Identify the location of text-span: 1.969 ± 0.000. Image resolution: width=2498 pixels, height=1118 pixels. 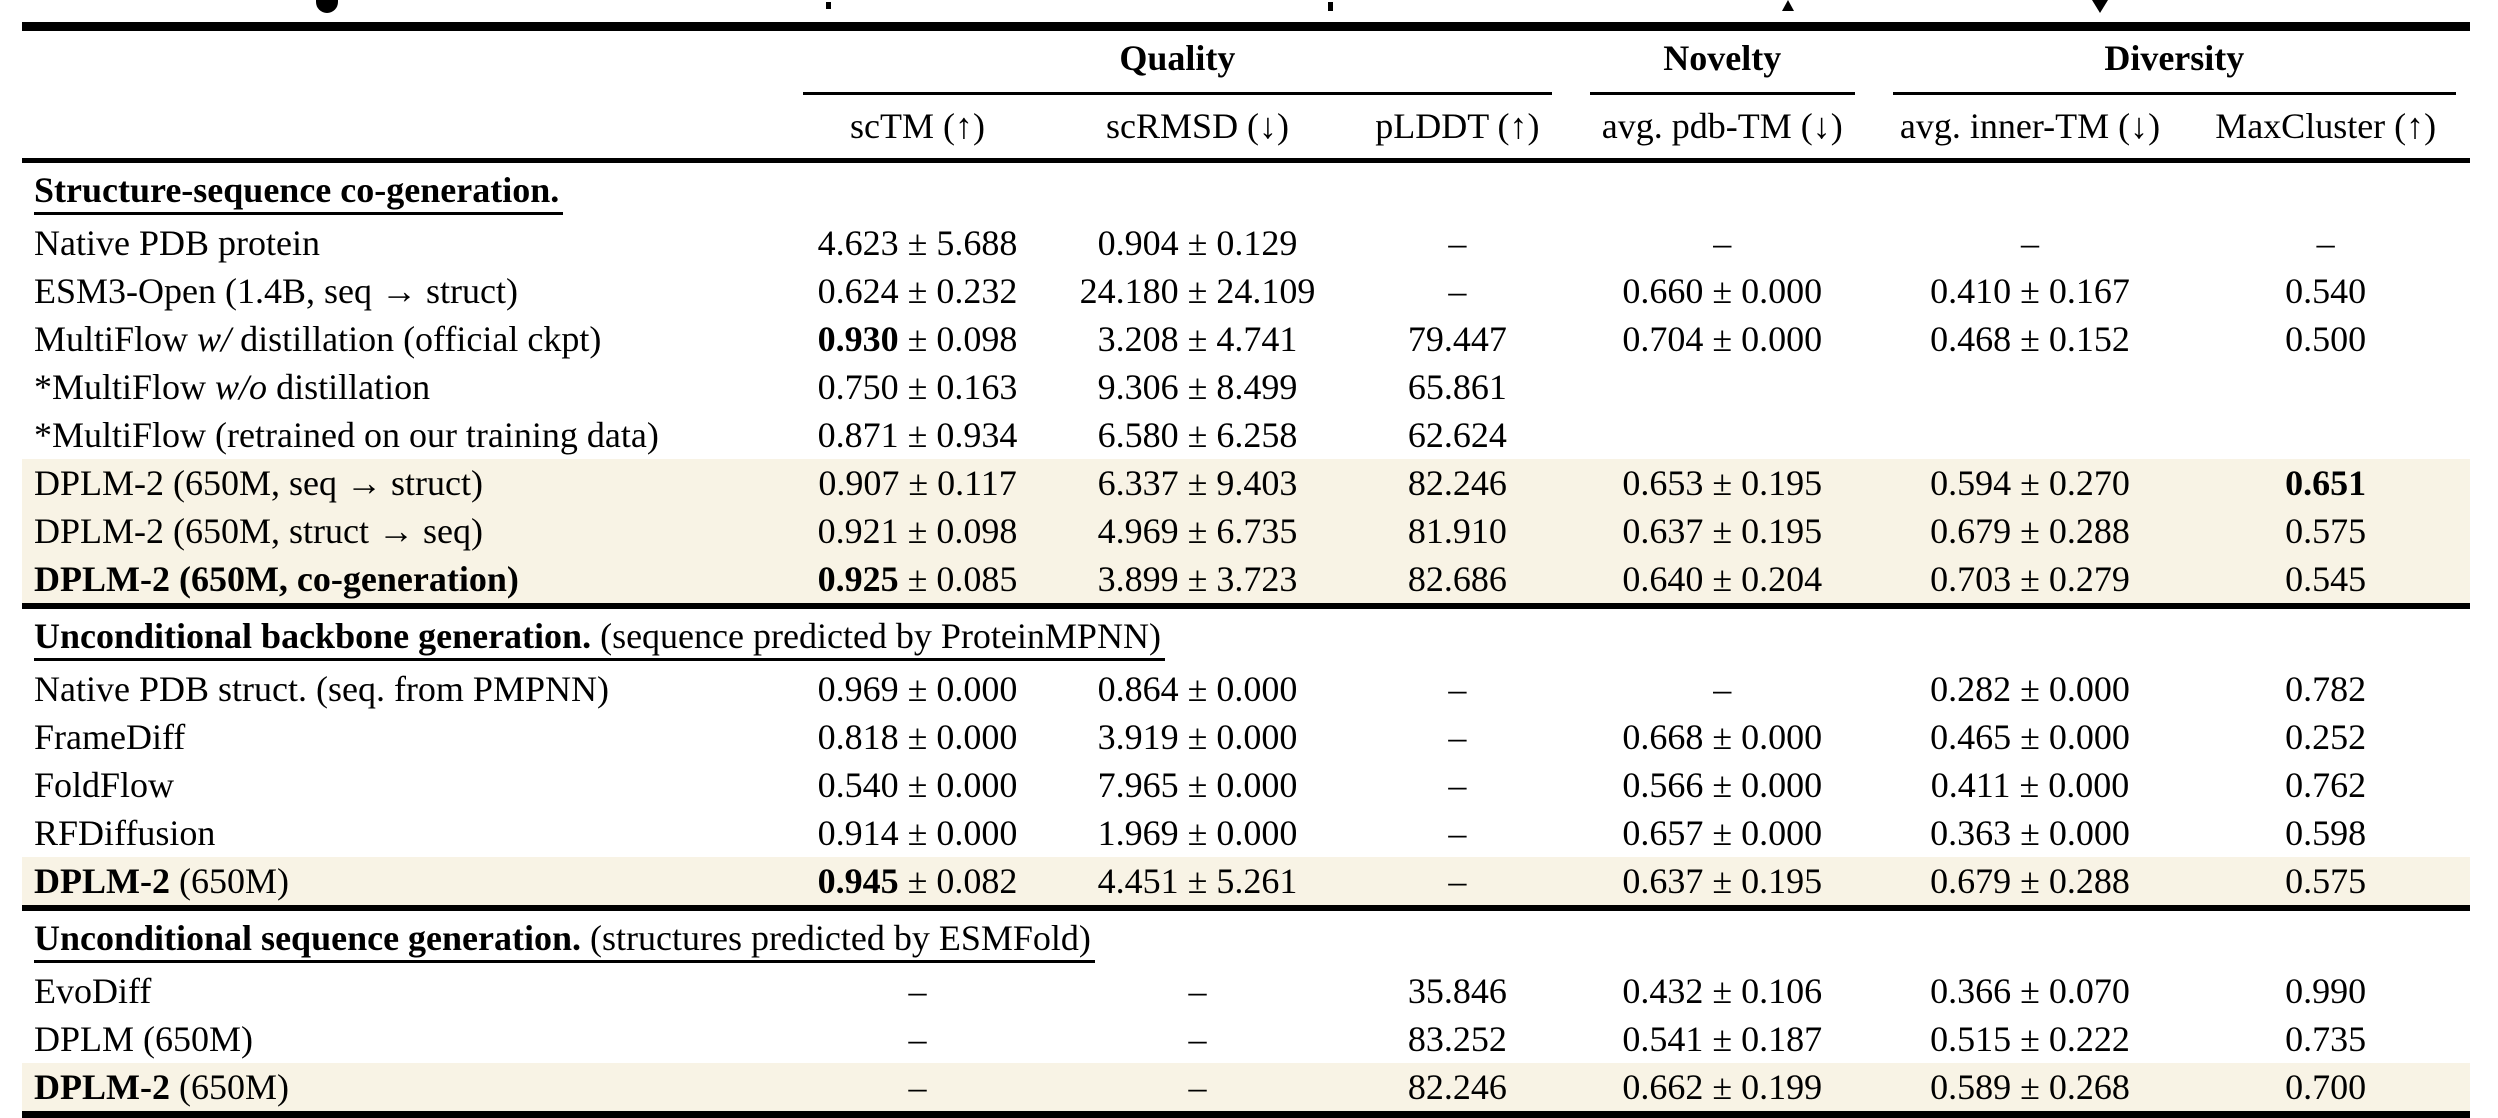
(1197, 833).